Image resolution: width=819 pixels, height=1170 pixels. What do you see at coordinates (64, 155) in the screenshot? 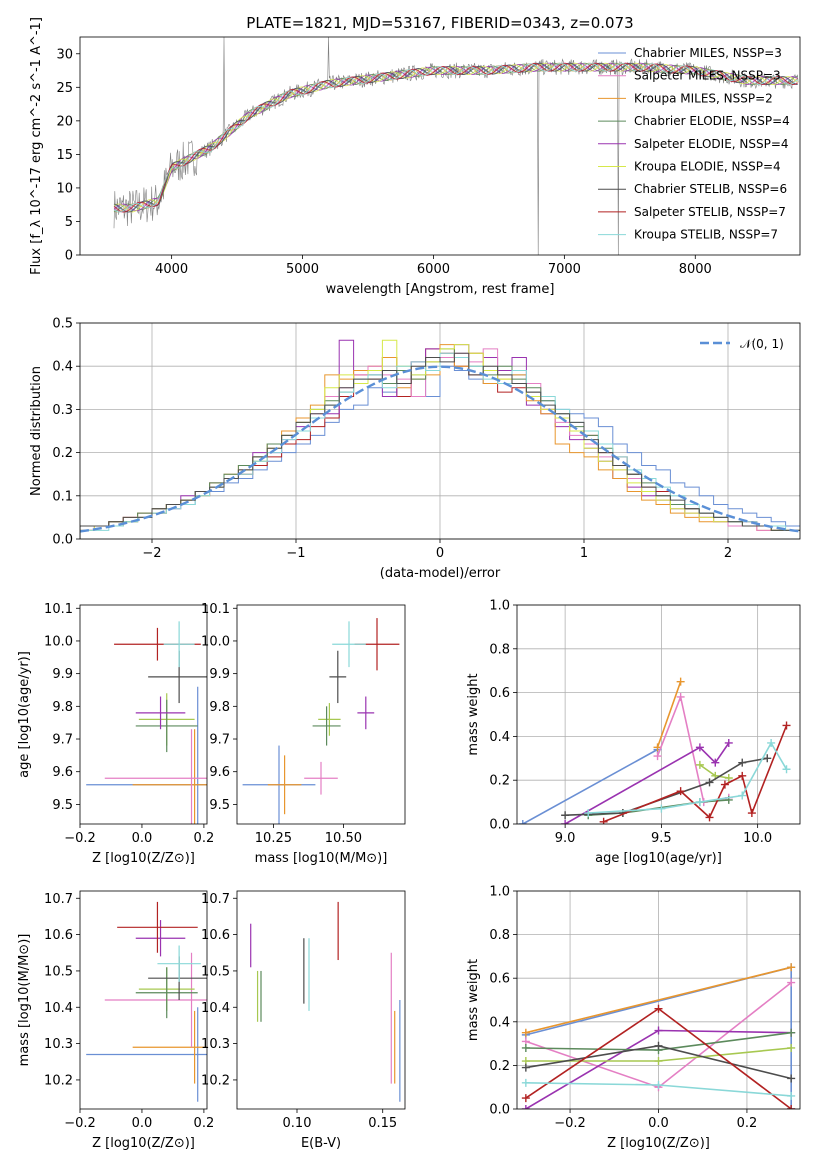
I see `y-tick-label: 15` at bounding box center [64, 155].